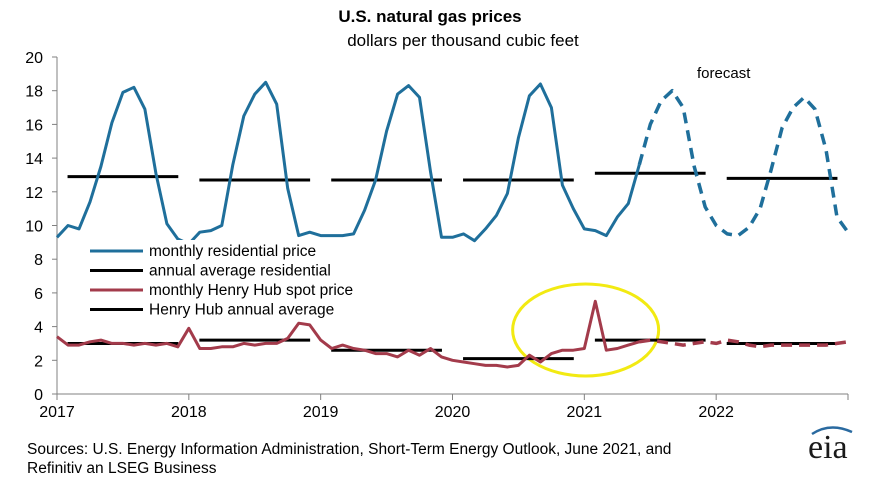 The width and height of the screenshot is (877, 478). I want to click on henry-history-line, so click(348, 334).